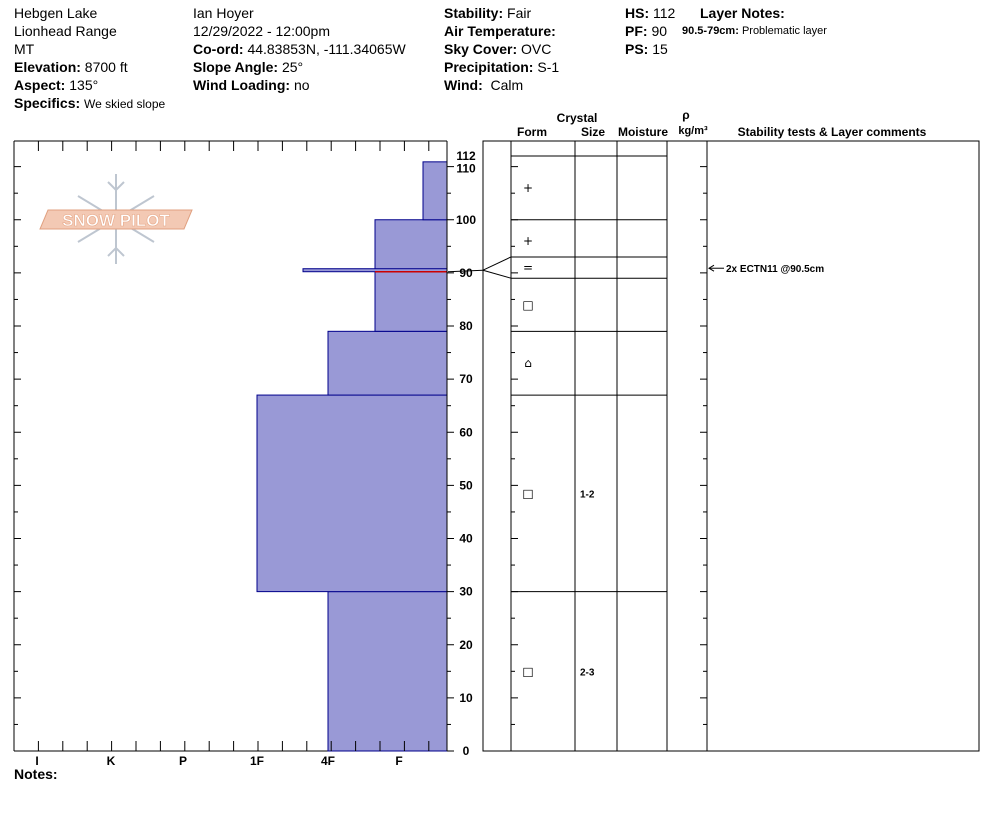 This screenshot has width=994, height=840. What do you see at coordinates (466, 592) in the screenshot?
I see `height-tick-label: 30` at bounding box center [466, 592].